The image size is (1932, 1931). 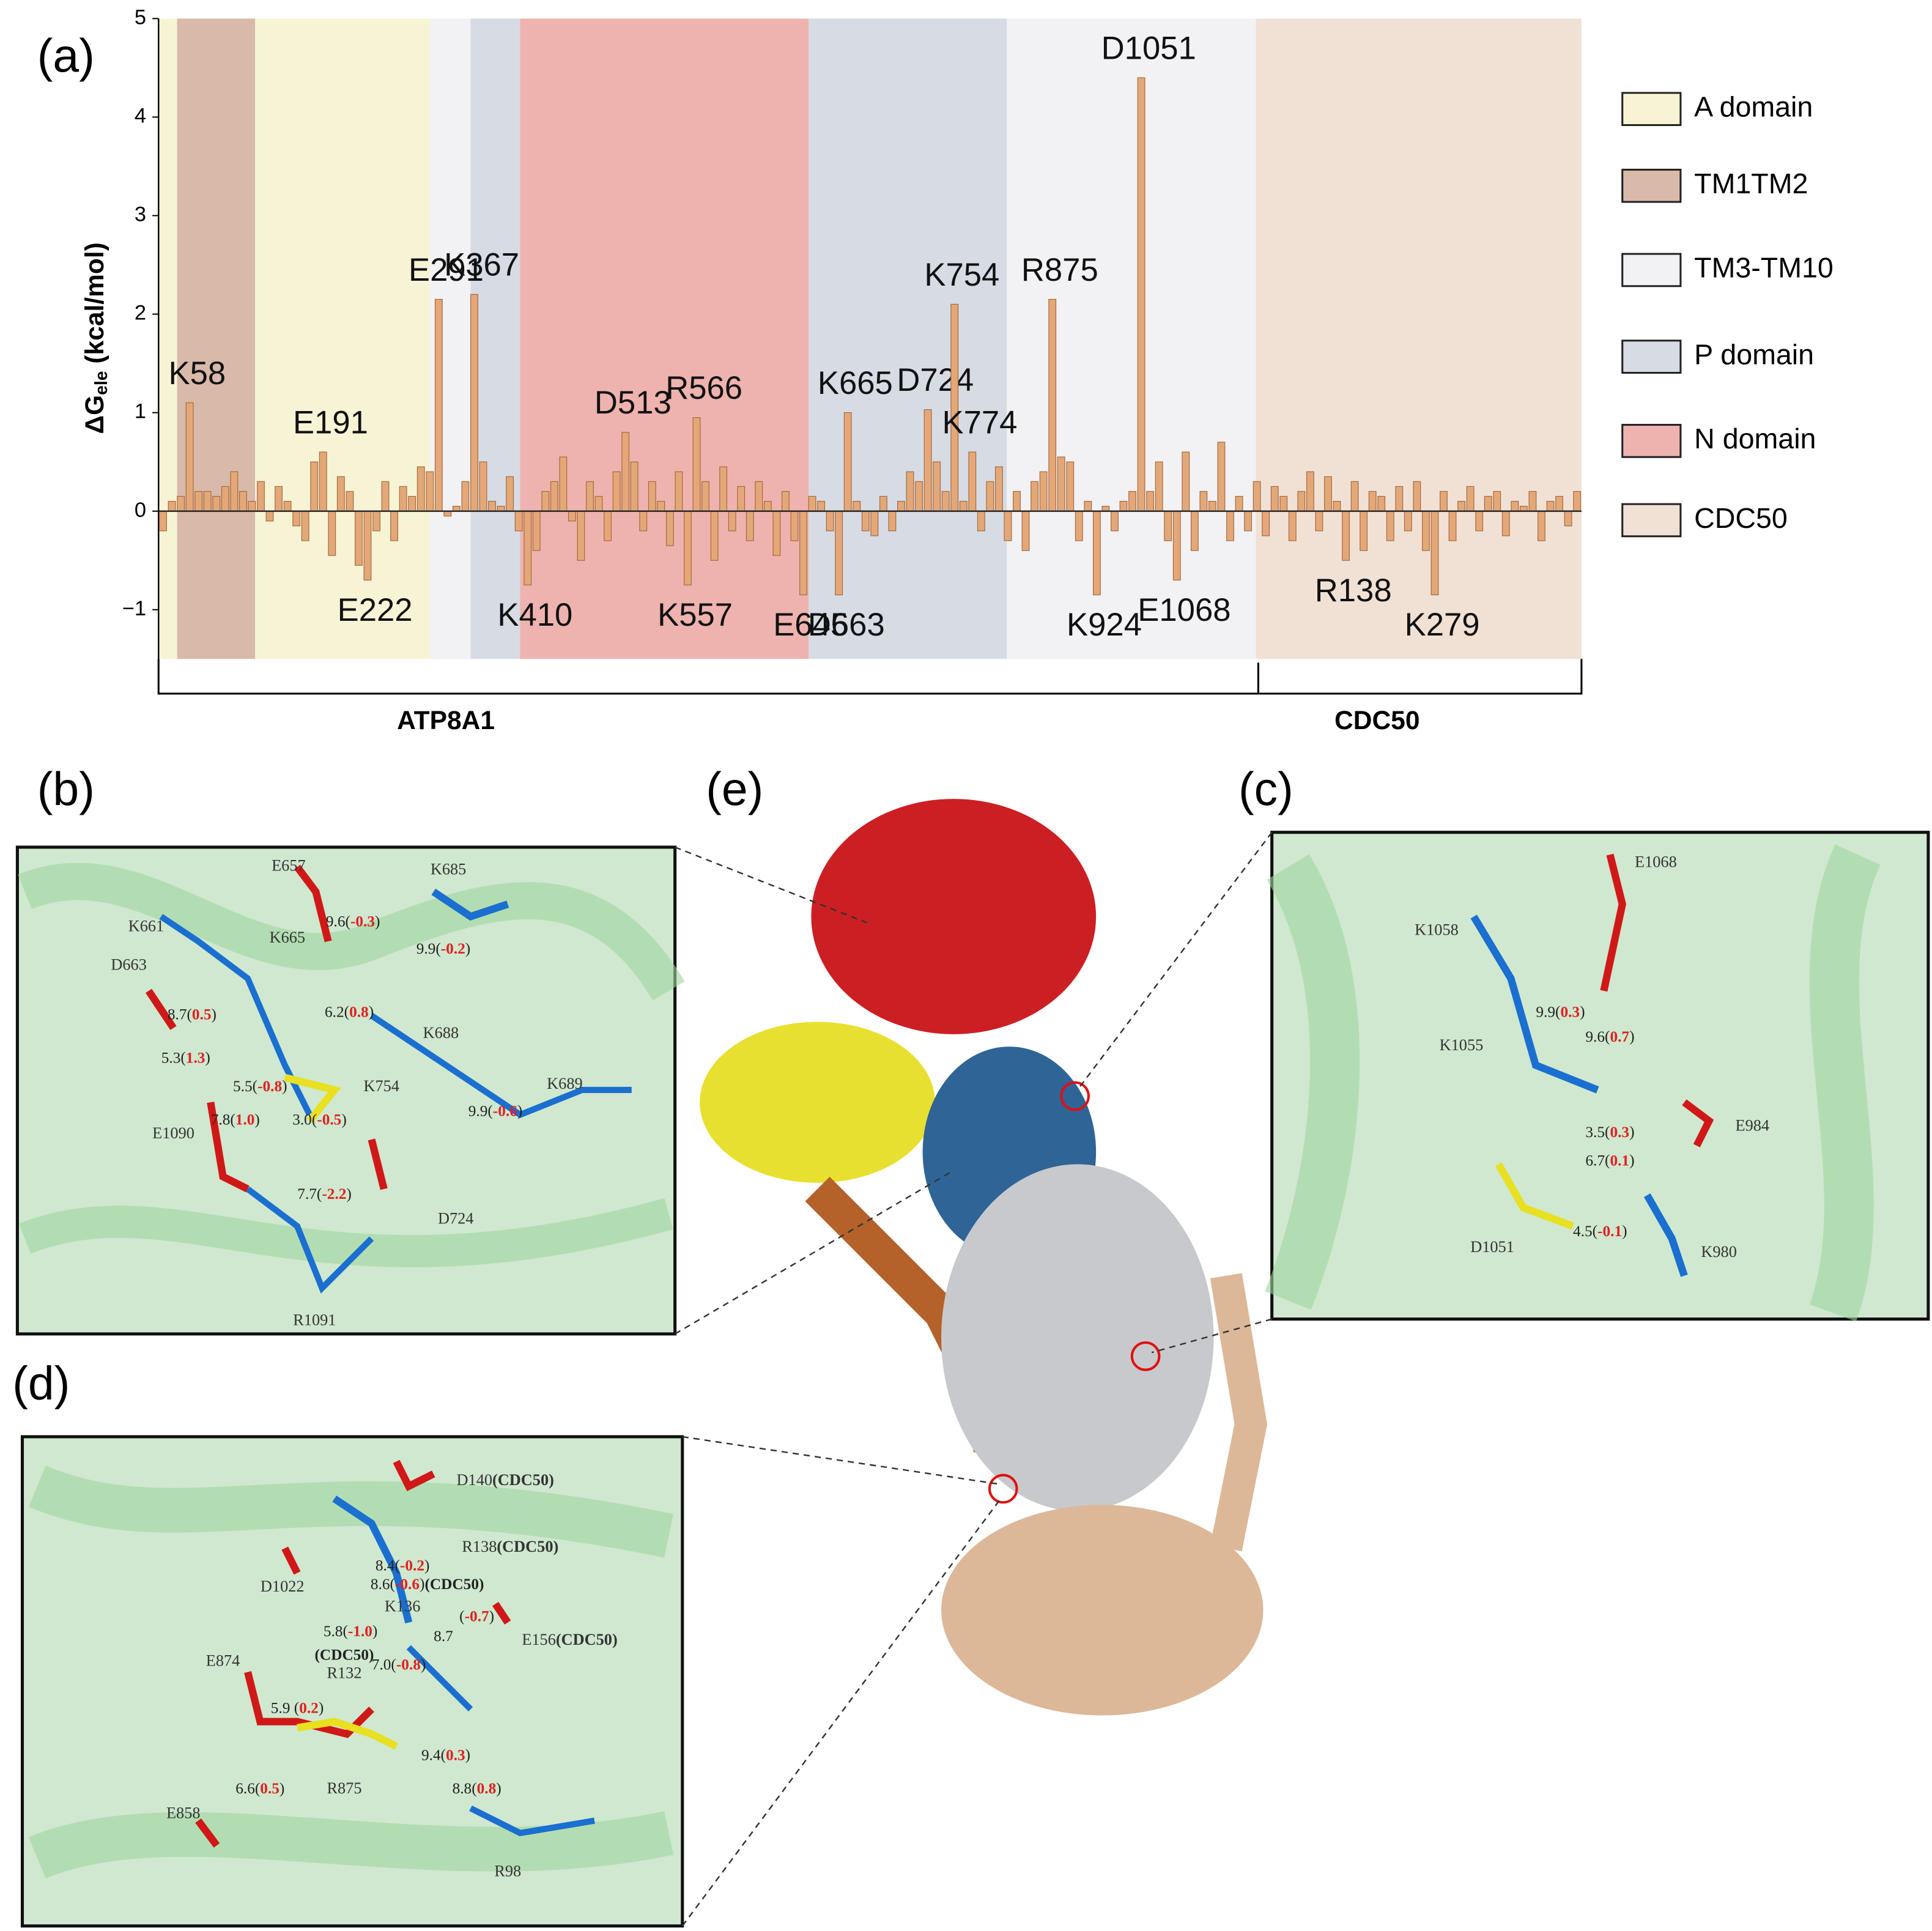 What do you see at coordinates (223, 1660) in the screenshot?
I see `residue-label: E874` at bounding box center [223, 1660].